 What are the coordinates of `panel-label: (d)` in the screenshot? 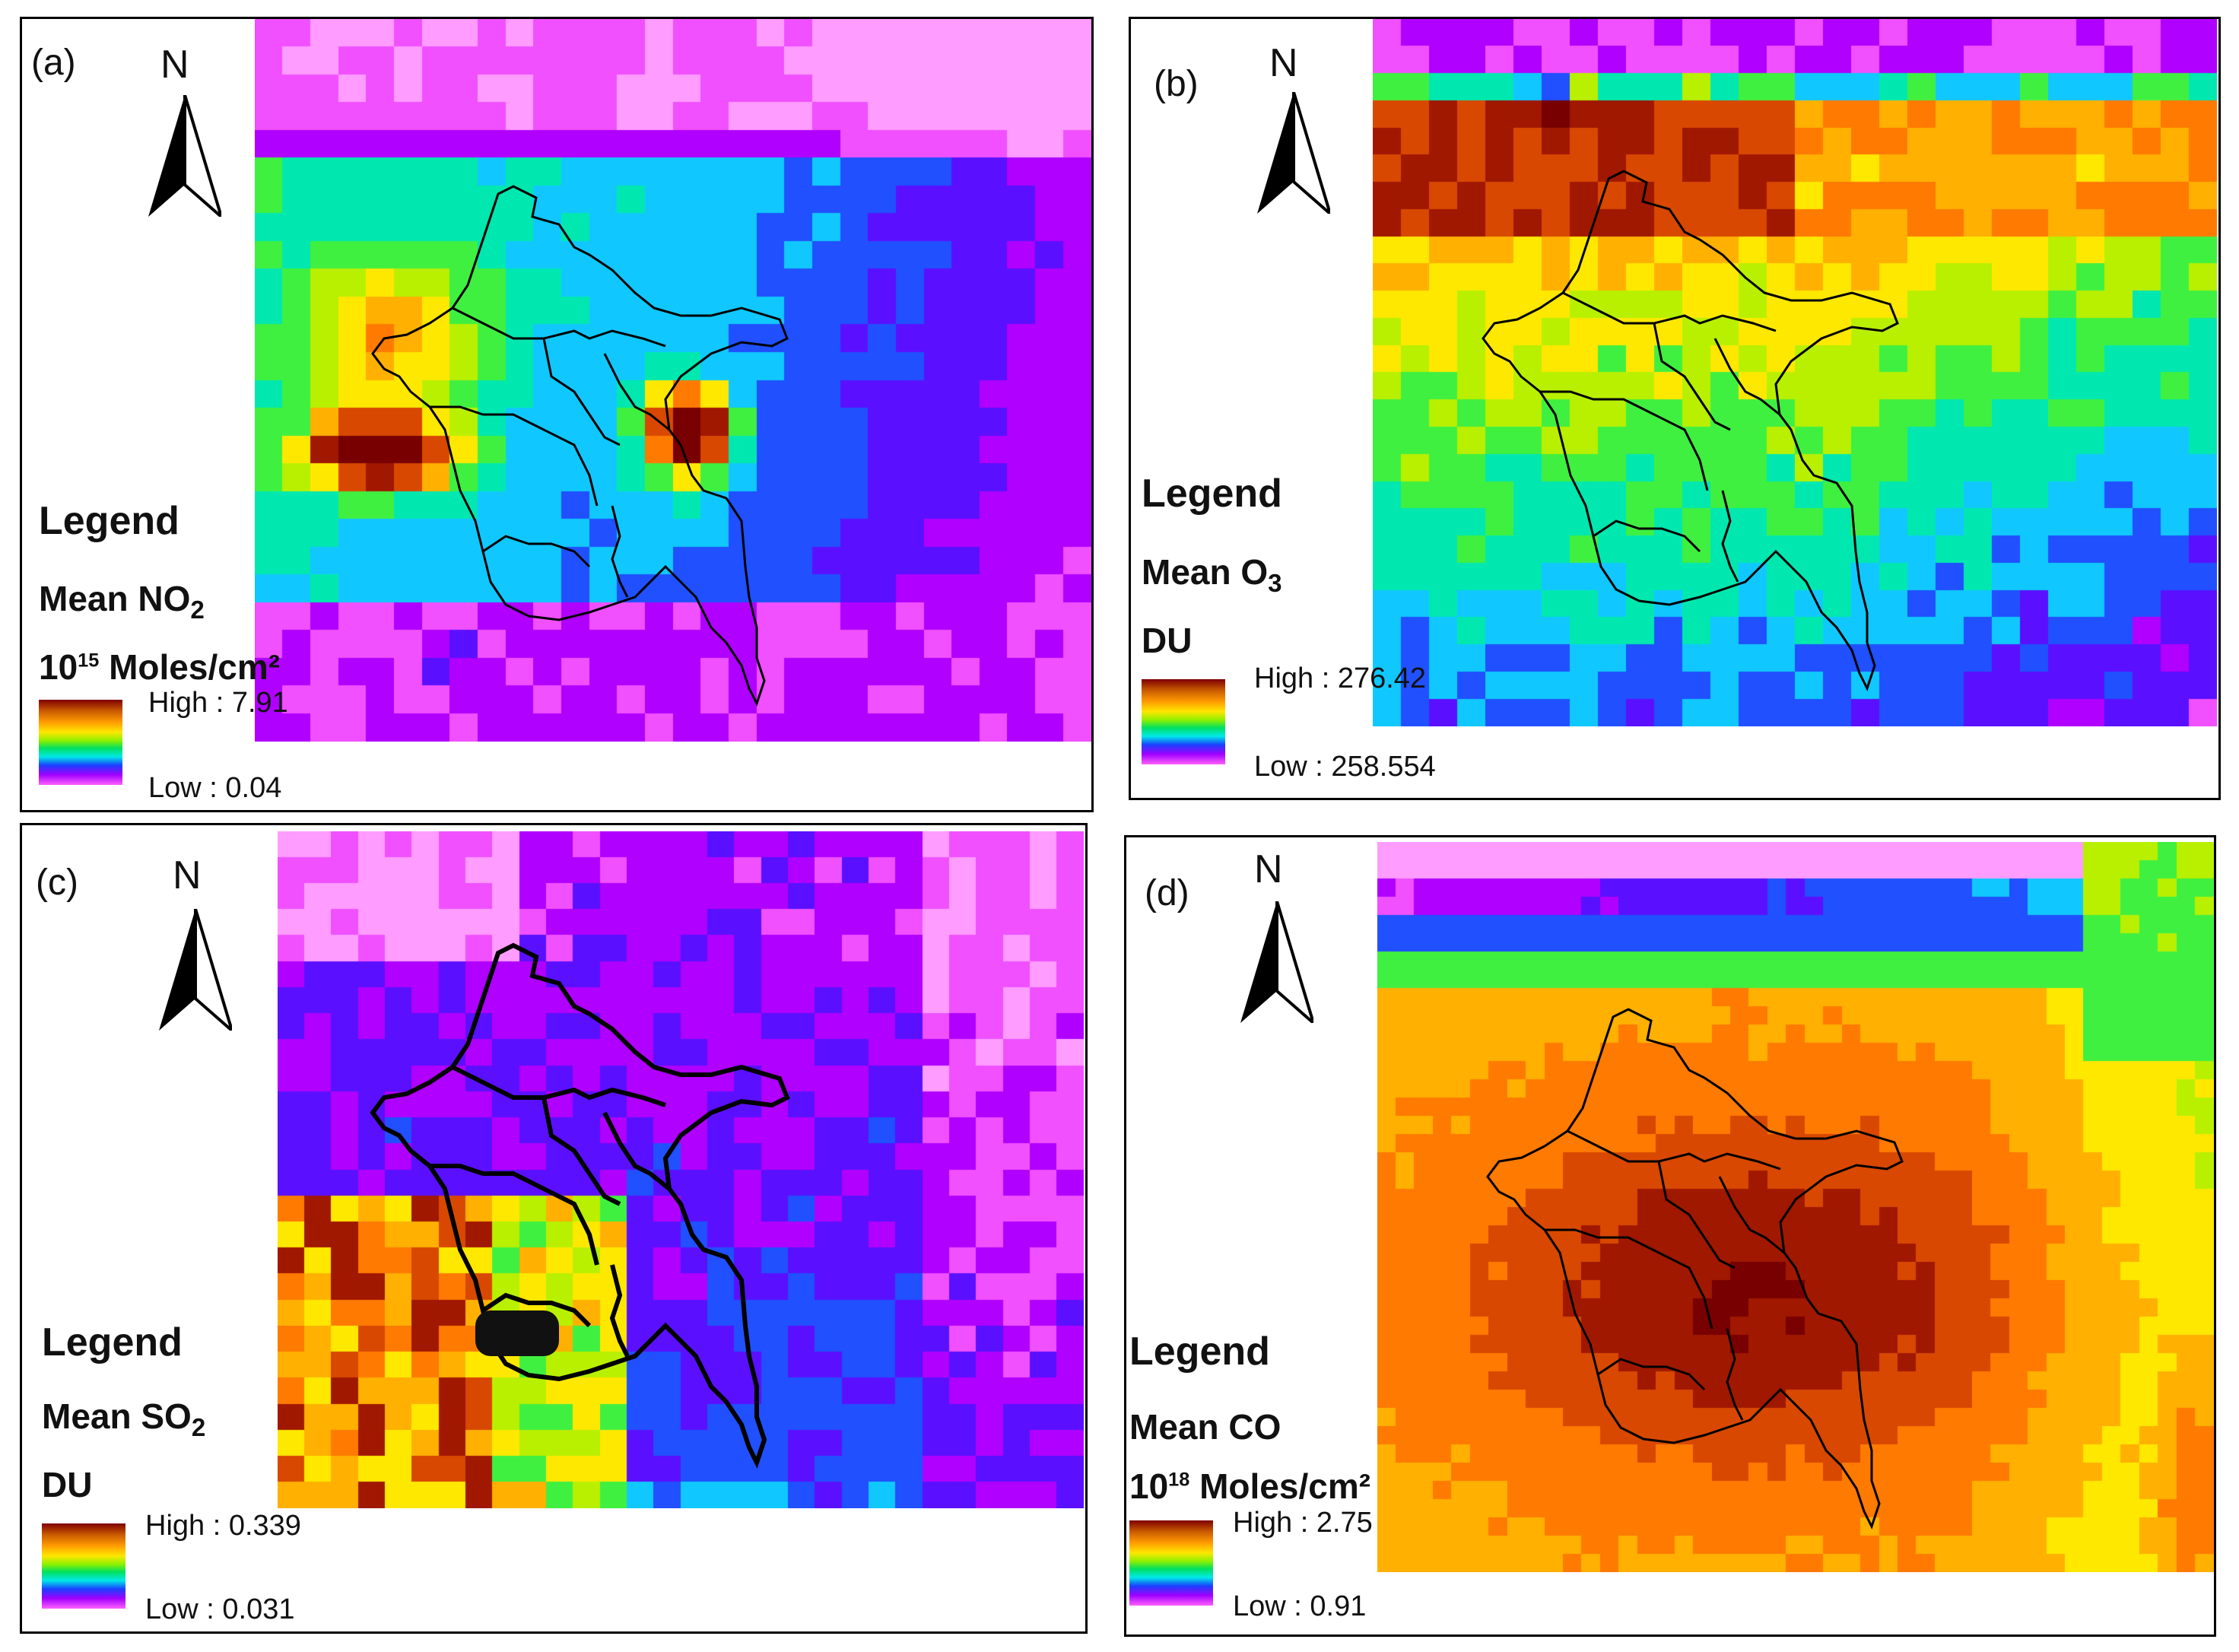 It's located at (1167, 893).